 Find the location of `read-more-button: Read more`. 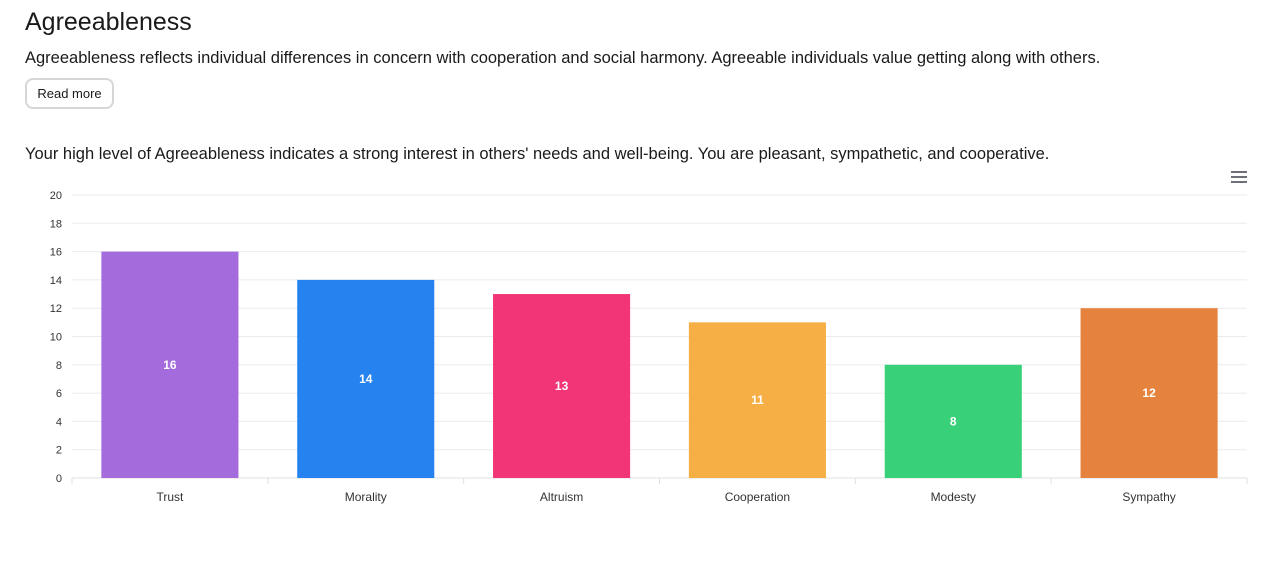

read-more-button: Read more is located at coordinates (69, 93).